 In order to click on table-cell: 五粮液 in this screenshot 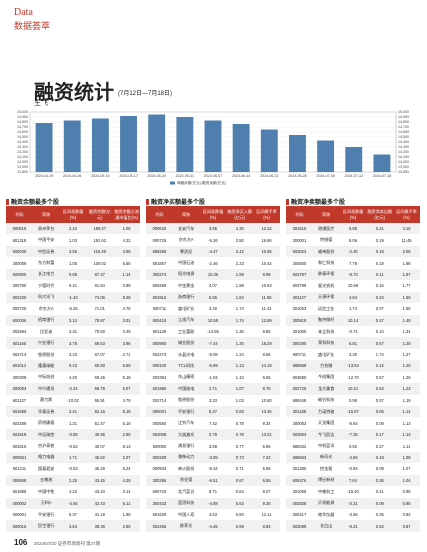, I will do `click(46, 480)`.